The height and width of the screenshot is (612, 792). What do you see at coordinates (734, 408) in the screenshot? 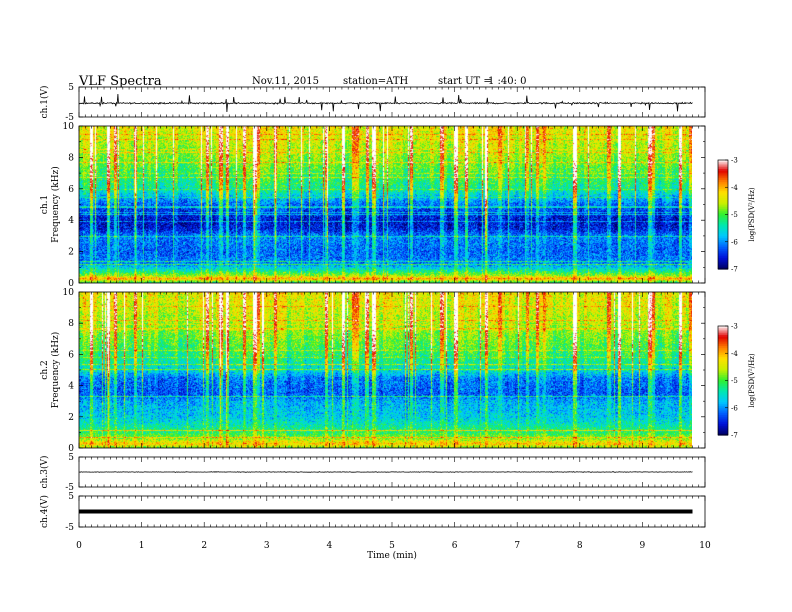
I see `ch2-spectrogram-colorbar-tick-label: -6` at bounding box center [734, 408].